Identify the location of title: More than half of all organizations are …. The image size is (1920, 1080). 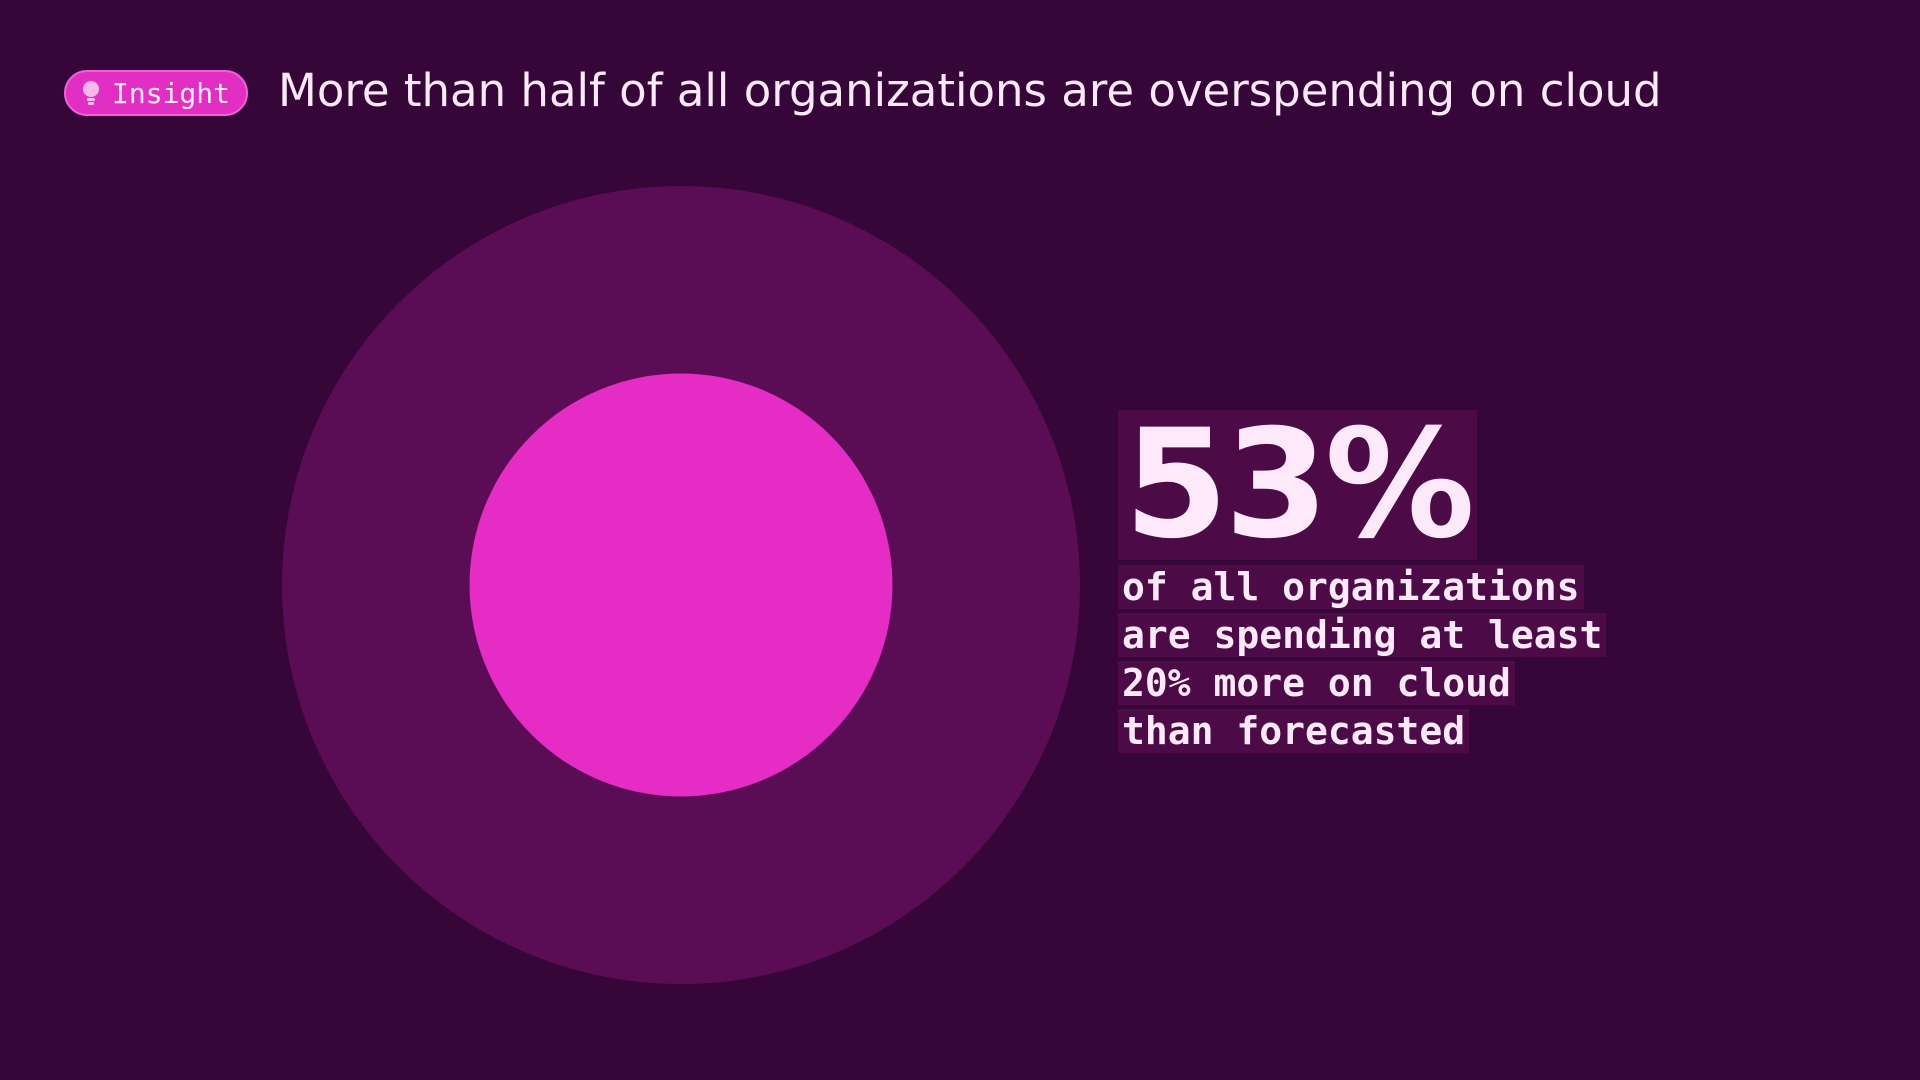
(970, 90).